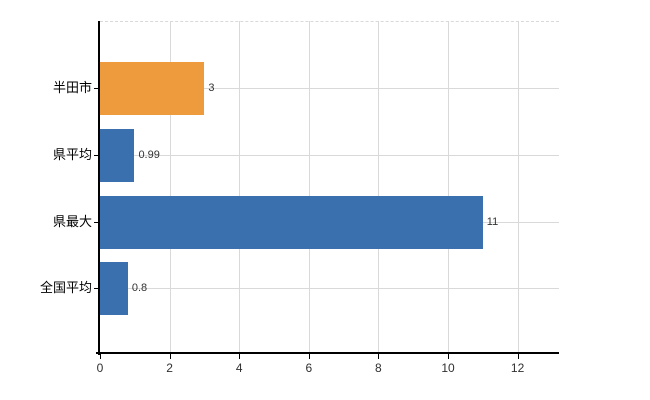 The image size is (650, 400). Describe the element at coordinates (99, 188) in the screenshot. I see `y-axis-line` at that location.